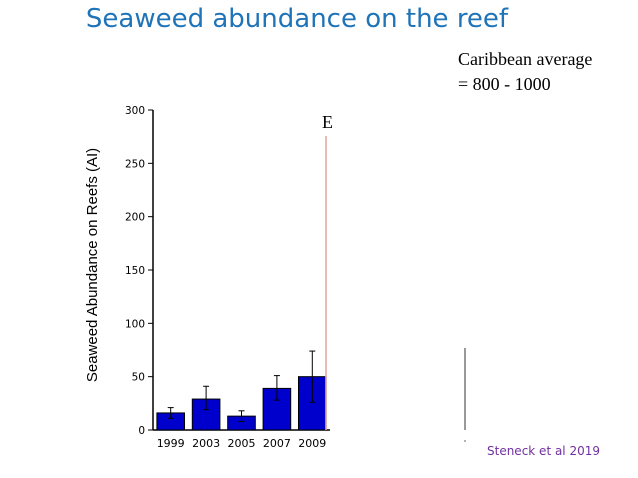 This screenshot has height=478, width=638. Describe the element at coordinates (277, 409) in the screenshot. I see `bar` at that location.